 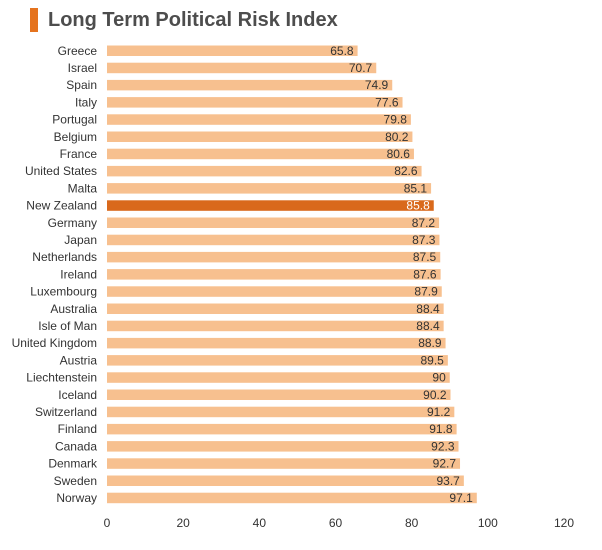 I want to click on category-label: Luxembourg, so click(x=63, y=292).